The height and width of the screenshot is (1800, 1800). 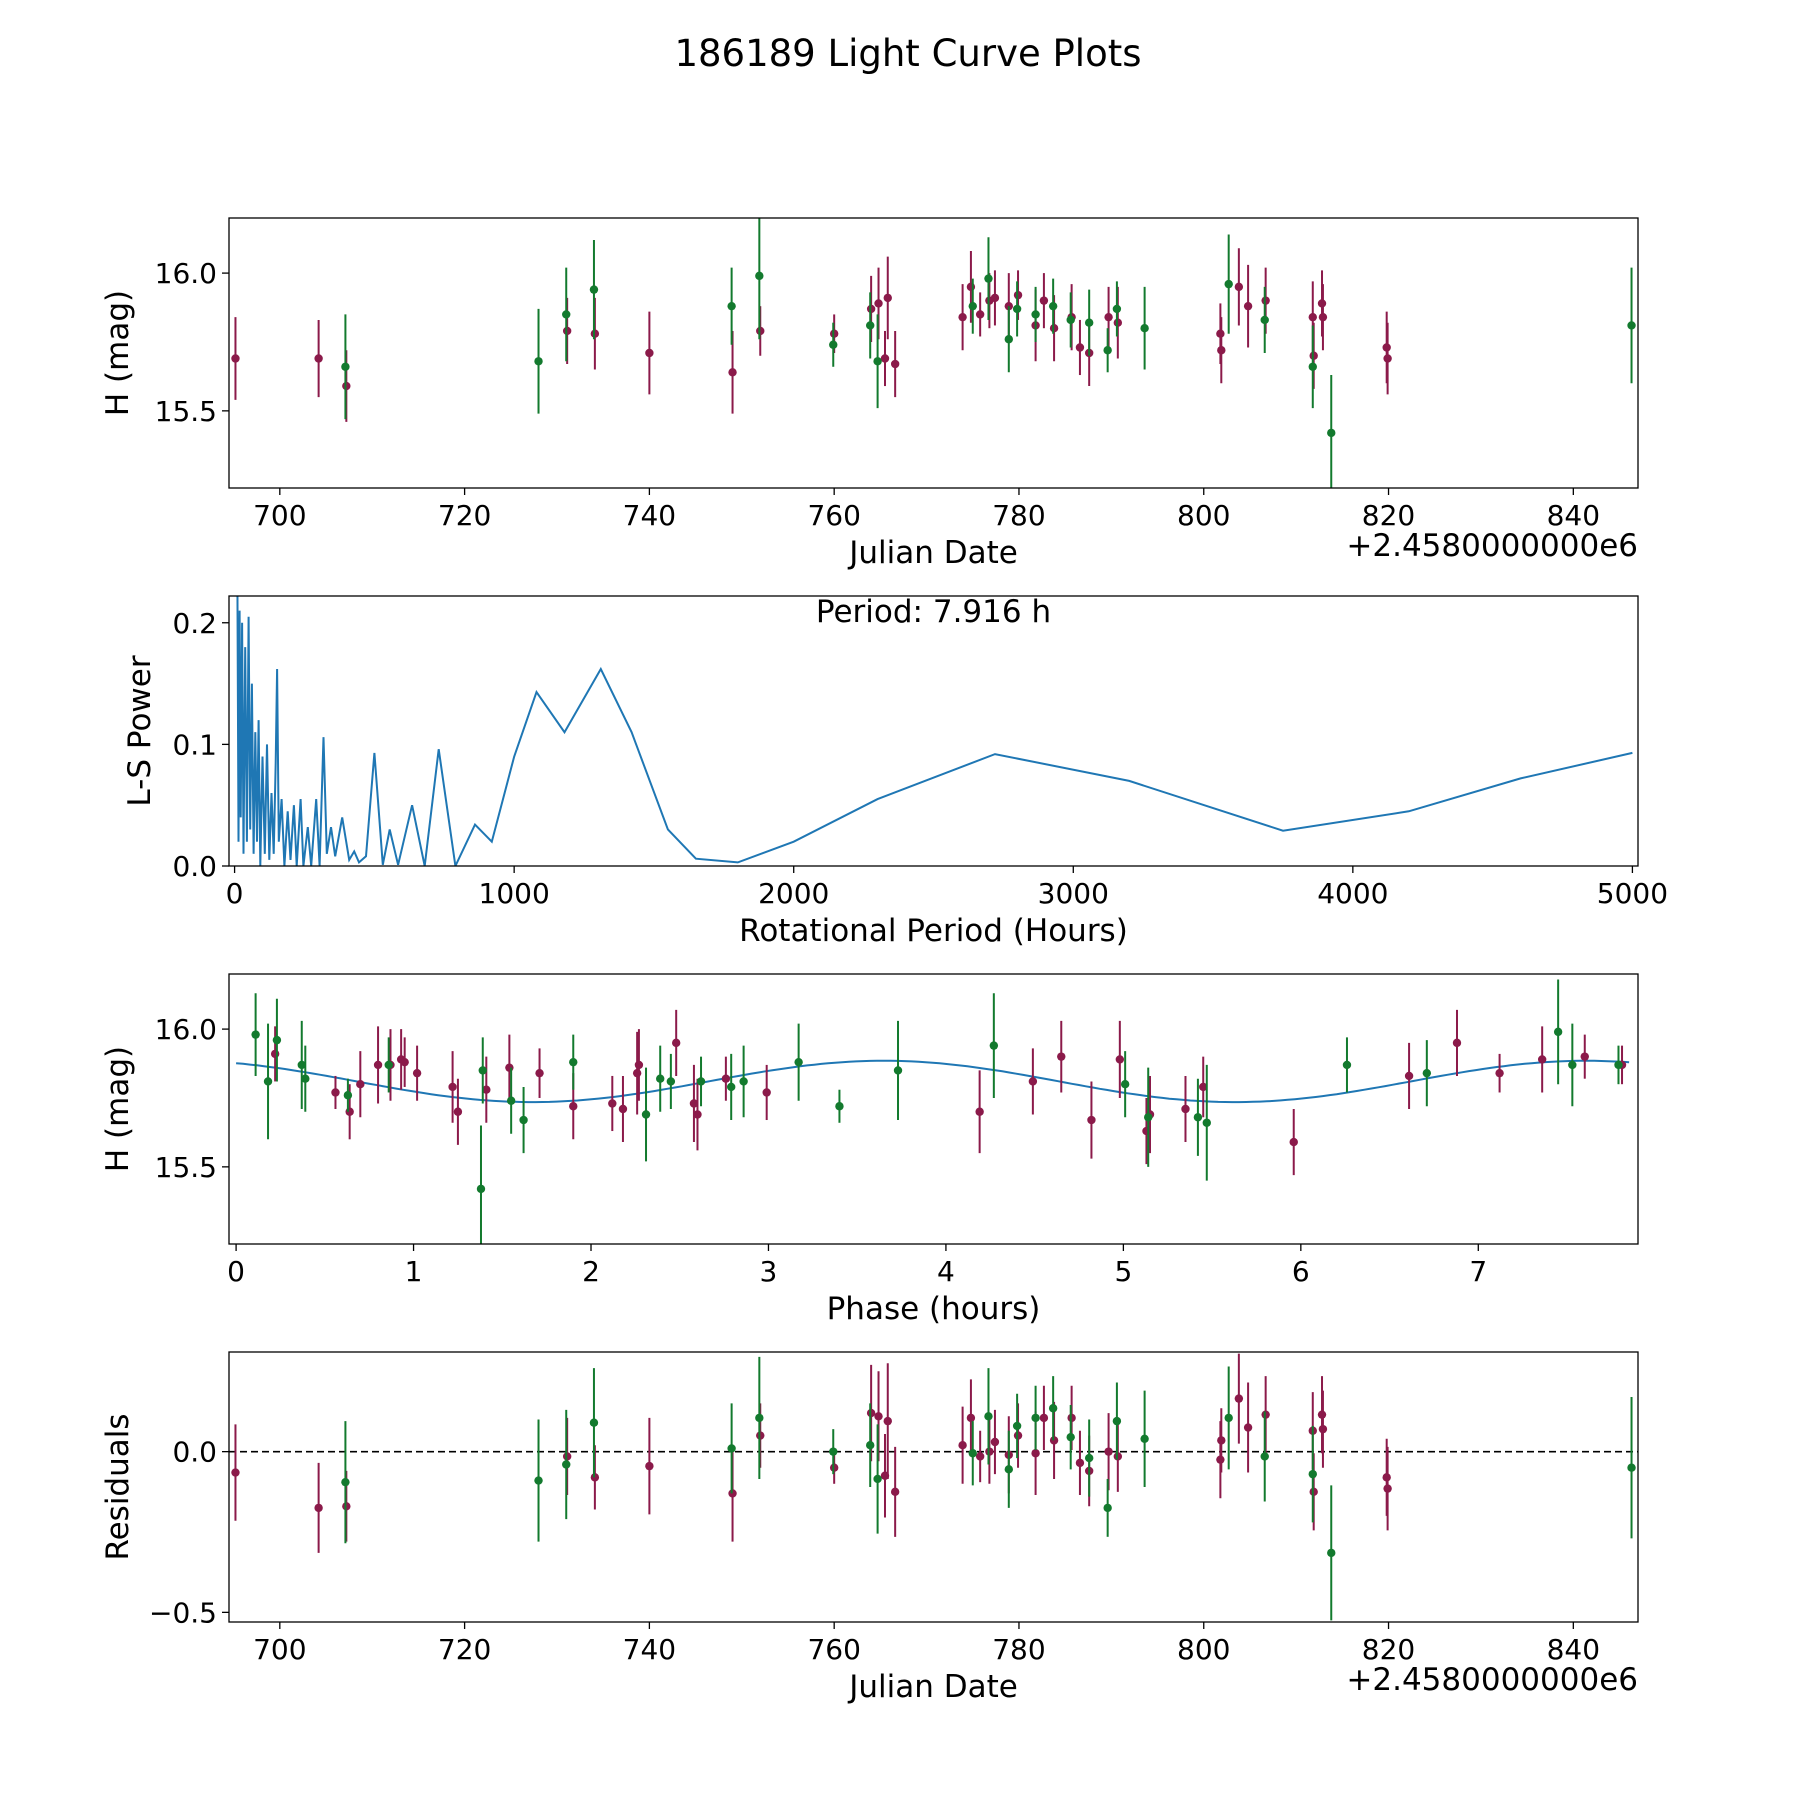 I want to click on x-tick-label: 760, so click(x=833, y=1649).